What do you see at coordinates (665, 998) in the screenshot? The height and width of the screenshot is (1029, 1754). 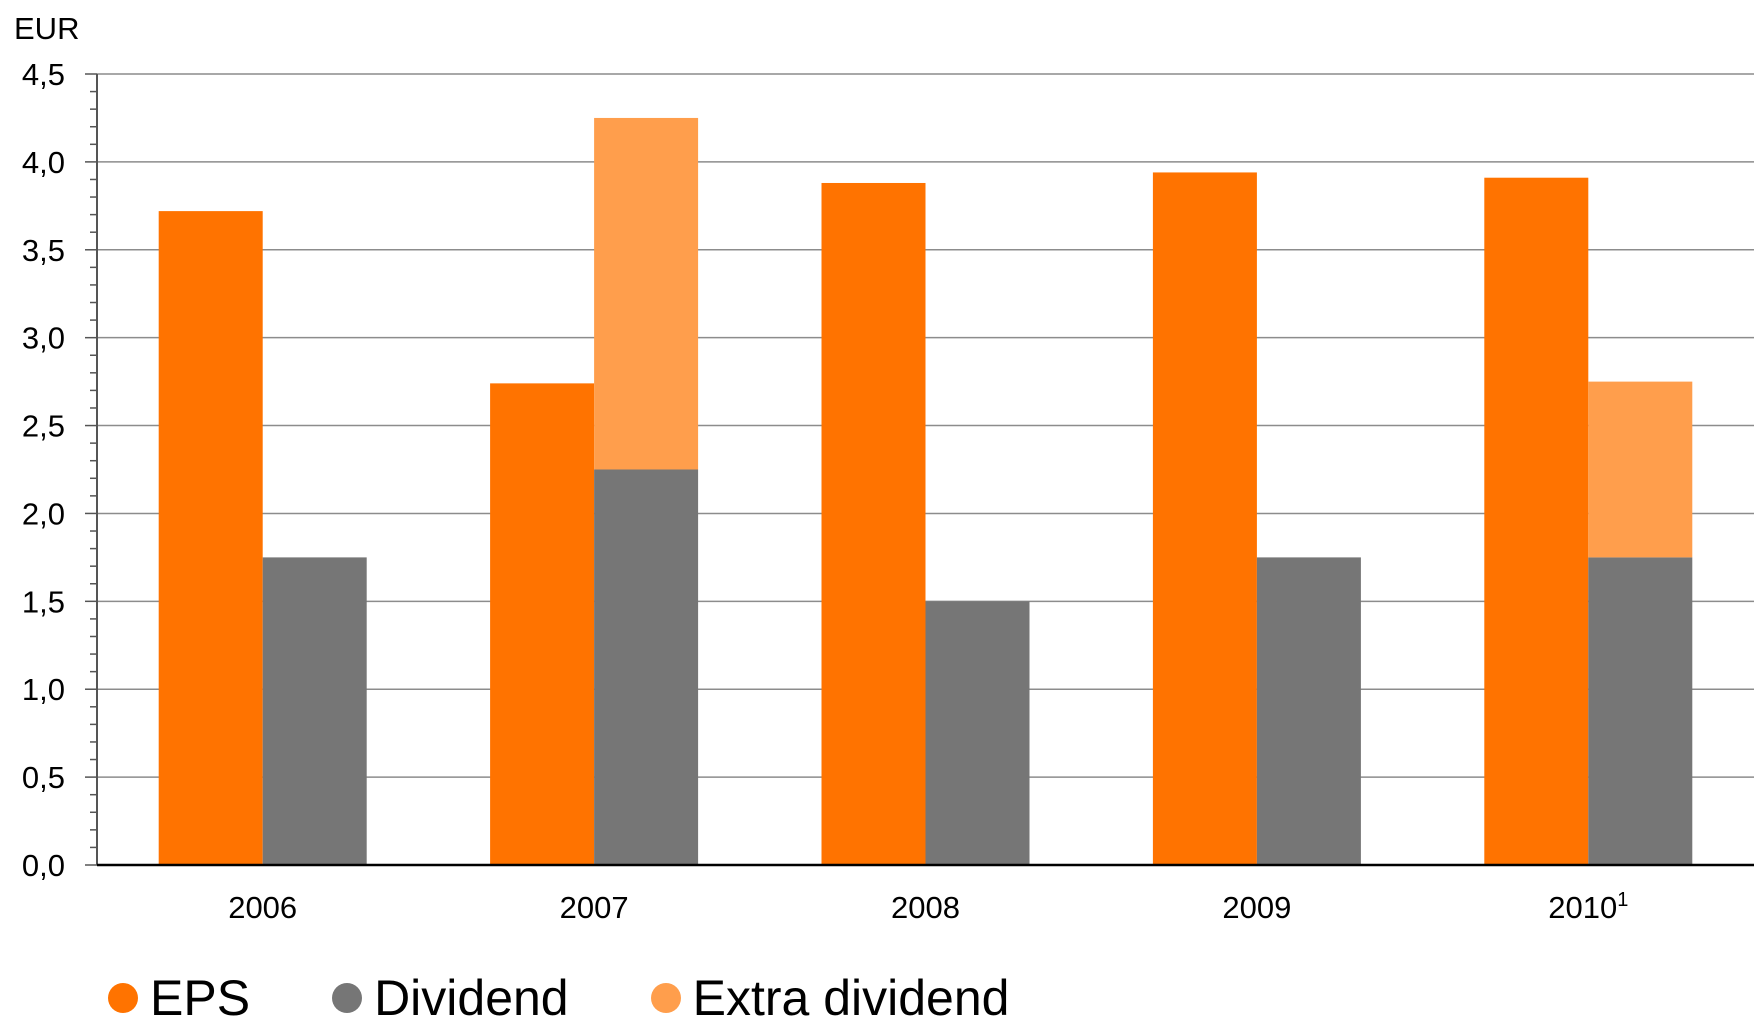 I see `legend-swatch-extra-dividend` at bounding box center [665, 998].